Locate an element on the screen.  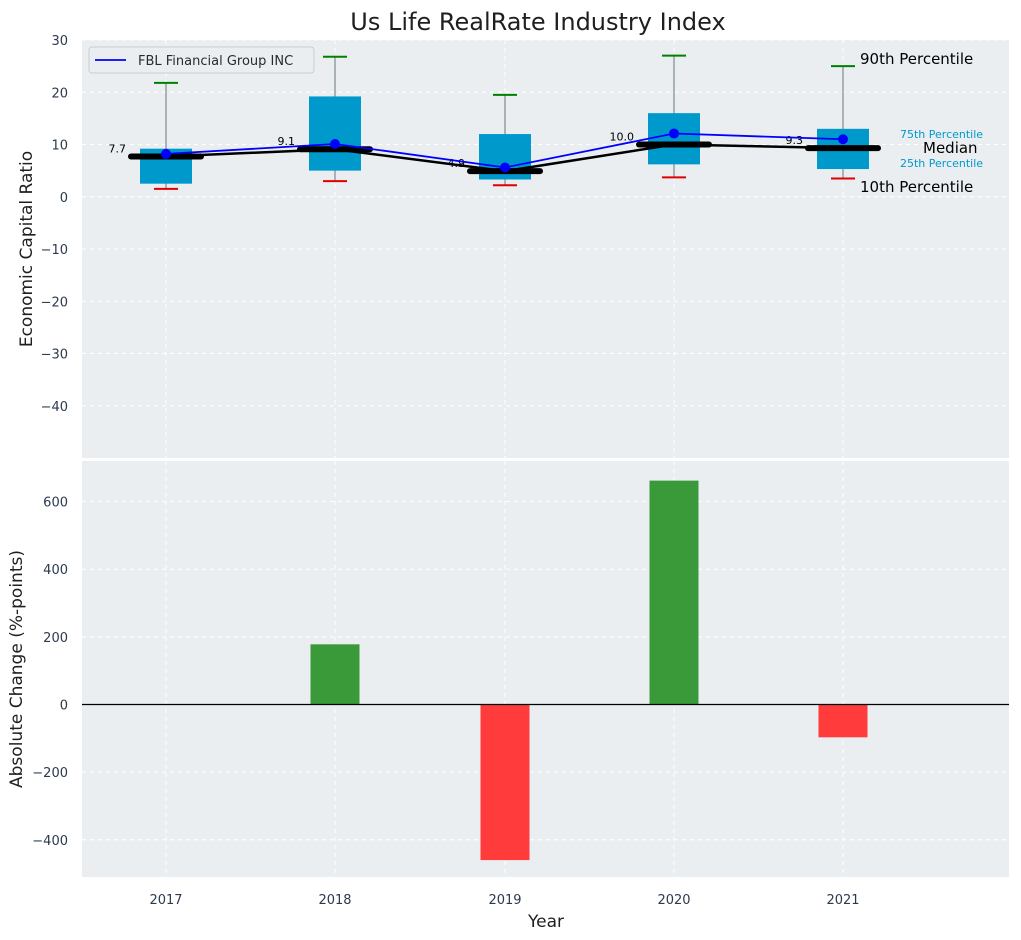
median-value-label: 9.3 is located at coordinates (795, 140).